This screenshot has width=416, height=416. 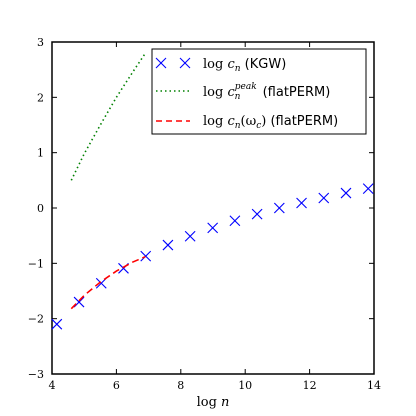 What do you see at coordinates (40, 208) in the screenshot?
I see `y-tick-label: 0` at bounding box center [40, 208].